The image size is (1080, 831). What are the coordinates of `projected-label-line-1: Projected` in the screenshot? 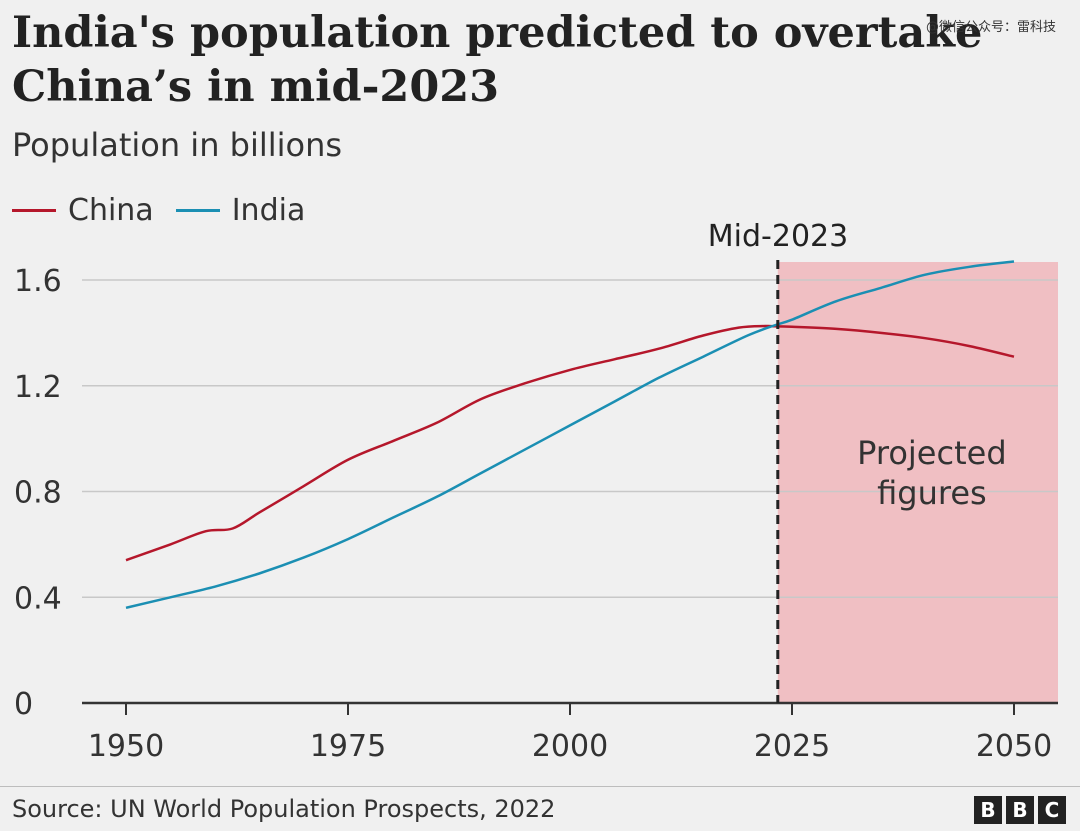 It's located at (931, 453).